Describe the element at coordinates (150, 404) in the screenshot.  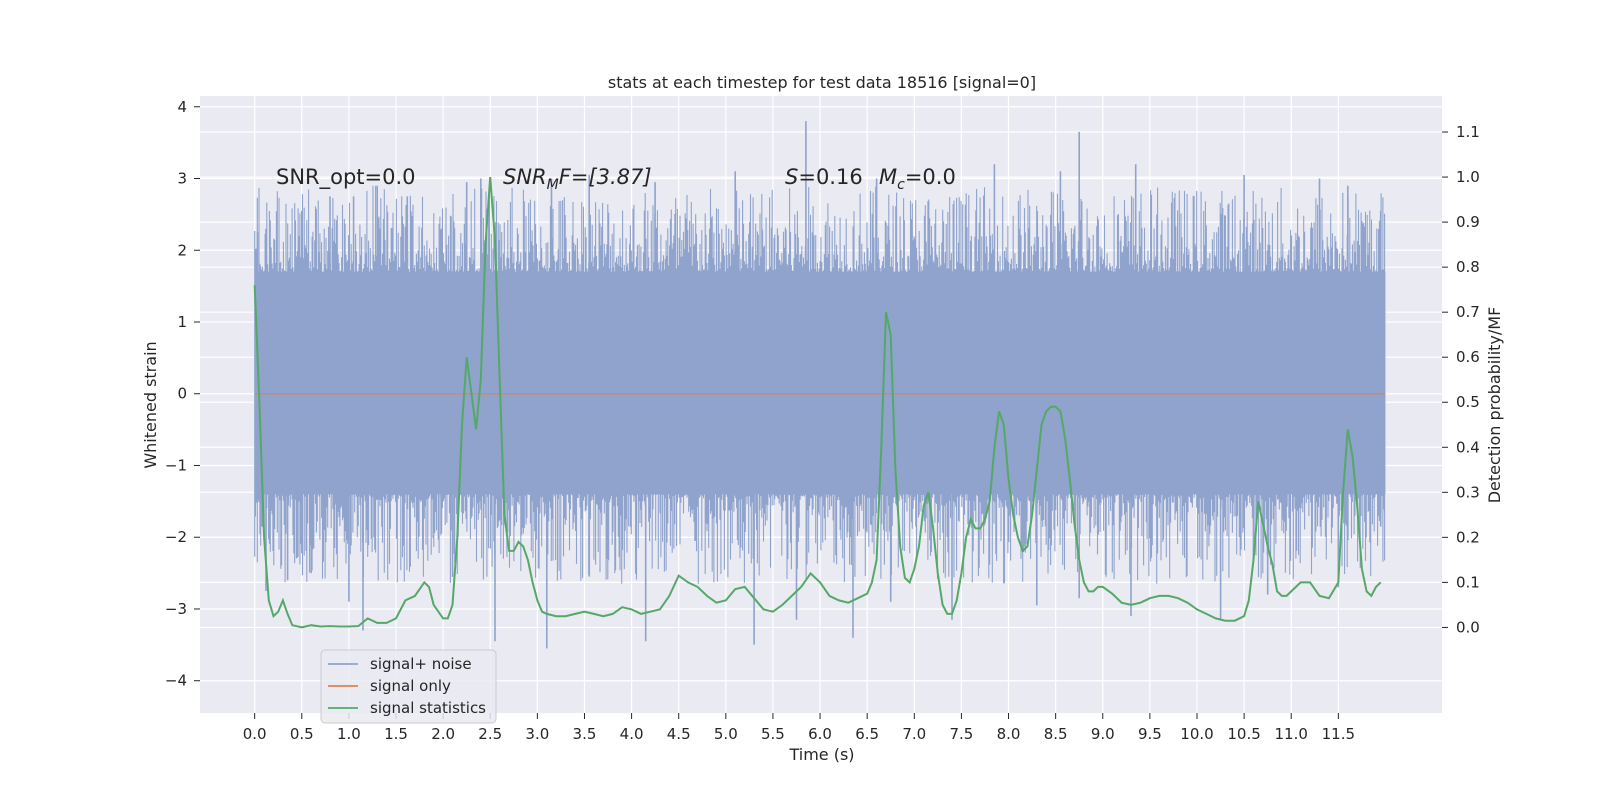
I see `y-axis-label: Whitened strain` at that location.